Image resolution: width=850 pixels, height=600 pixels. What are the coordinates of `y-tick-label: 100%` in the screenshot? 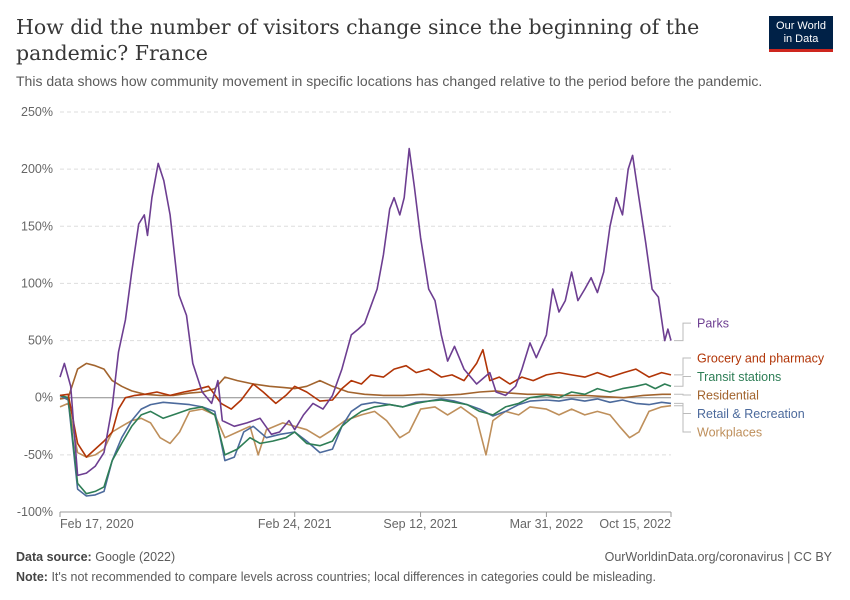 It's located at (37, 283).